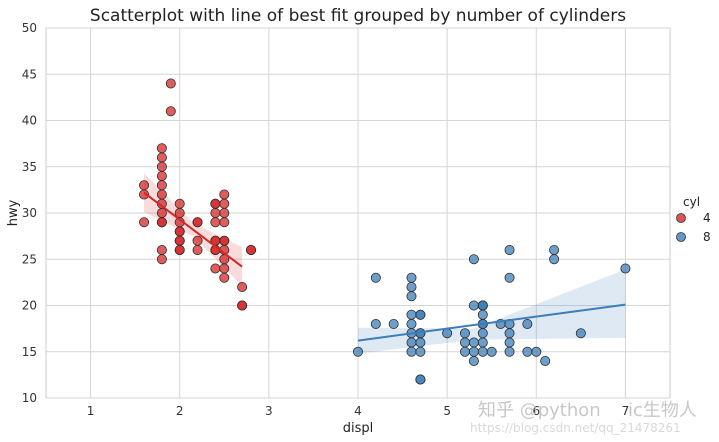 This screenshot has width=719, height=442. Describe the element at coordinates (29, 352) in the screenshot. I see `y-tick-label: 15` at that location.